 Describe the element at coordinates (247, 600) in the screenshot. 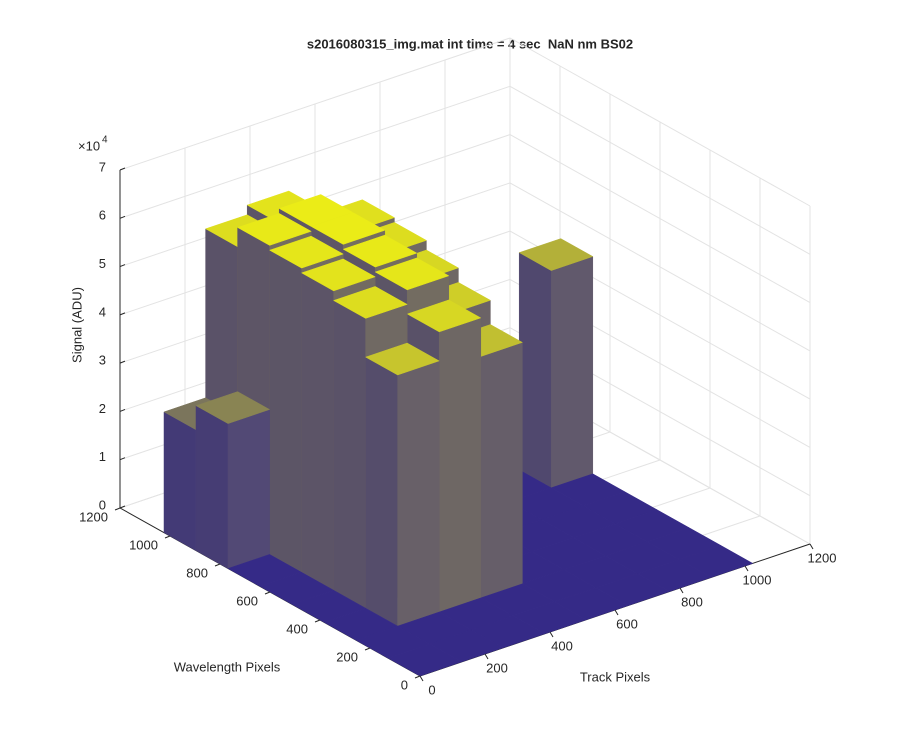

I see `y-tick-label: 600` at that location.